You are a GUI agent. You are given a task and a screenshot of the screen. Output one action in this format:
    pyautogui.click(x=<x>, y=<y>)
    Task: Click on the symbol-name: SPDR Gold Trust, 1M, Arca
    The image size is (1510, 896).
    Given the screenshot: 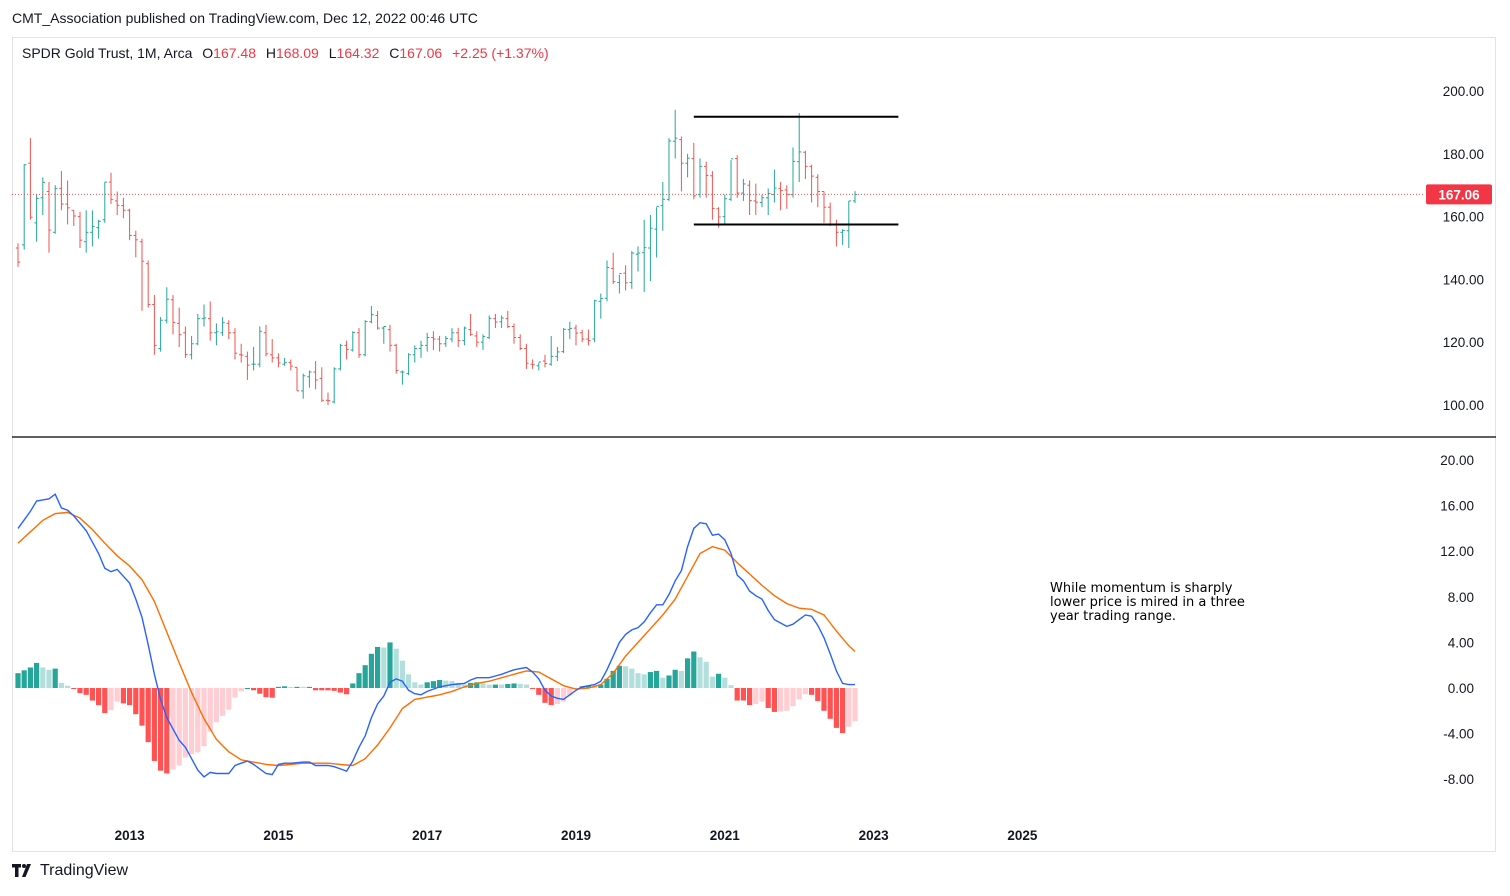 What is the action you would take?
    pyautogui.click(x=107, y=53)
    